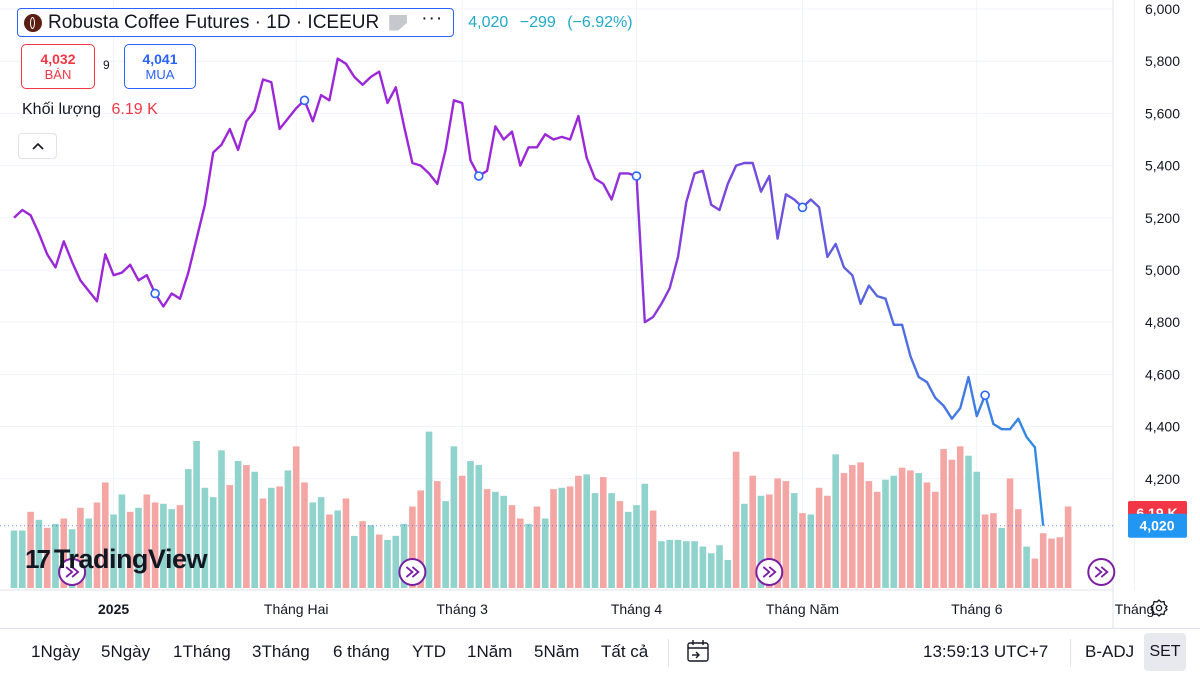 The width and height of the screenshot is (1200, 675). What do you see at coordinates (432, 18) in the screenshot?
I see `more-options-icon: ···` at bounding box center [432, 18].